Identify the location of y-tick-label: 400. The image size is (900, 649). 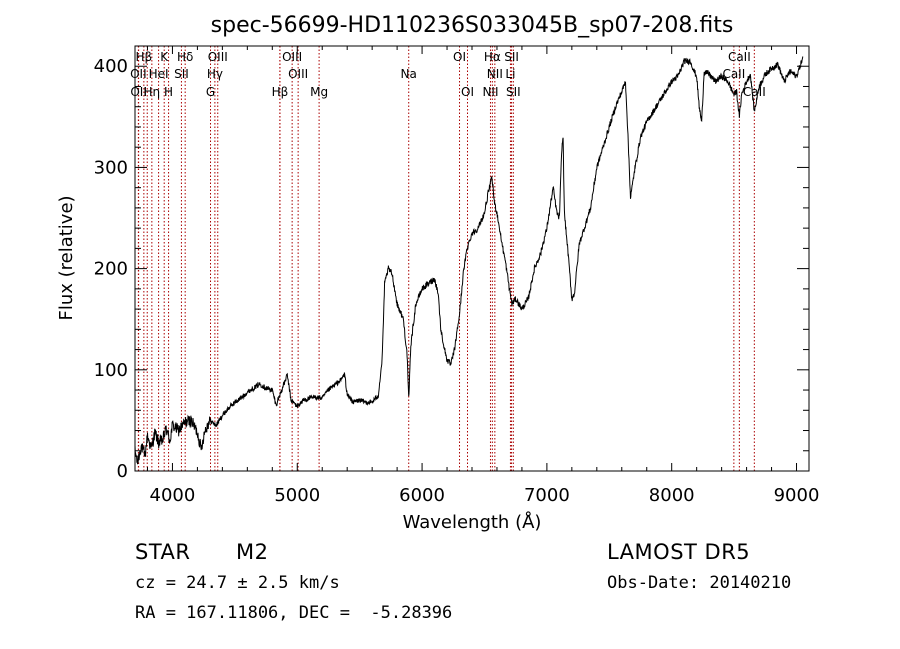
(111, 66).